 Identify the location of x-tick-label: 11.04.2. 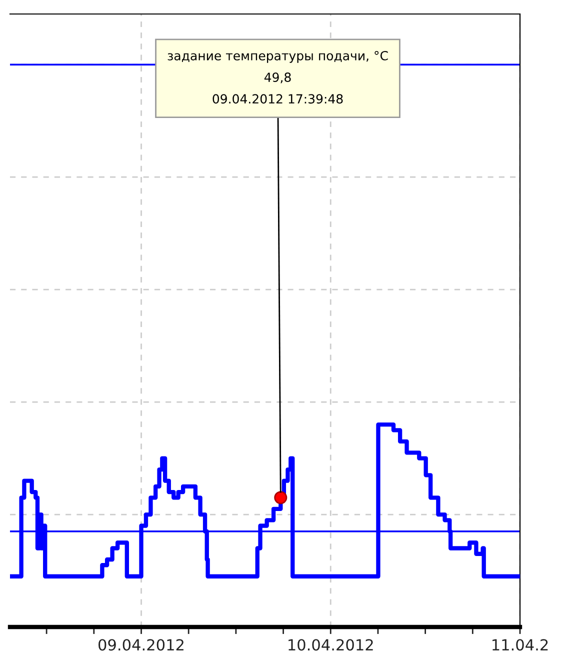
(520, 645).